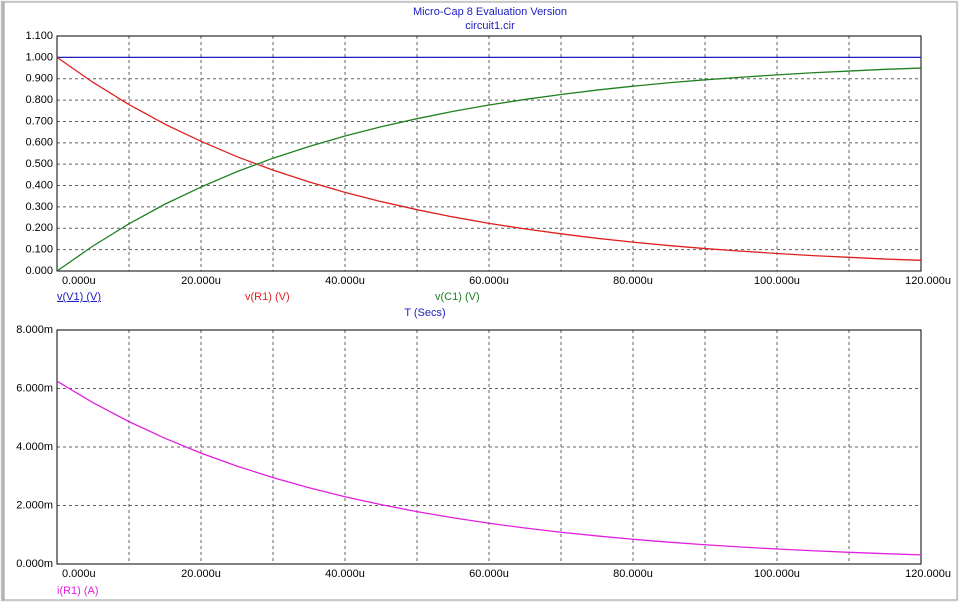 This screenshot has width=959, height=602. I want to click on y-tick-label: 1.000, so click(39, 57).